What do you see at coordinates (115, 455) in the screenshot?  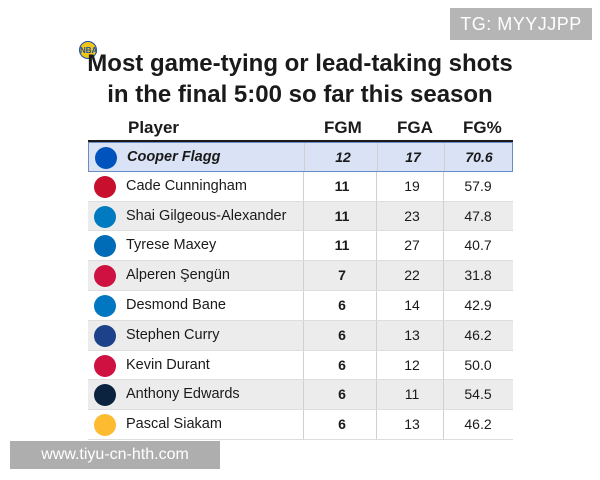 I see `watermark-bottom: www.tiyu-cn-hth.com` at bounding box center [115, 455].